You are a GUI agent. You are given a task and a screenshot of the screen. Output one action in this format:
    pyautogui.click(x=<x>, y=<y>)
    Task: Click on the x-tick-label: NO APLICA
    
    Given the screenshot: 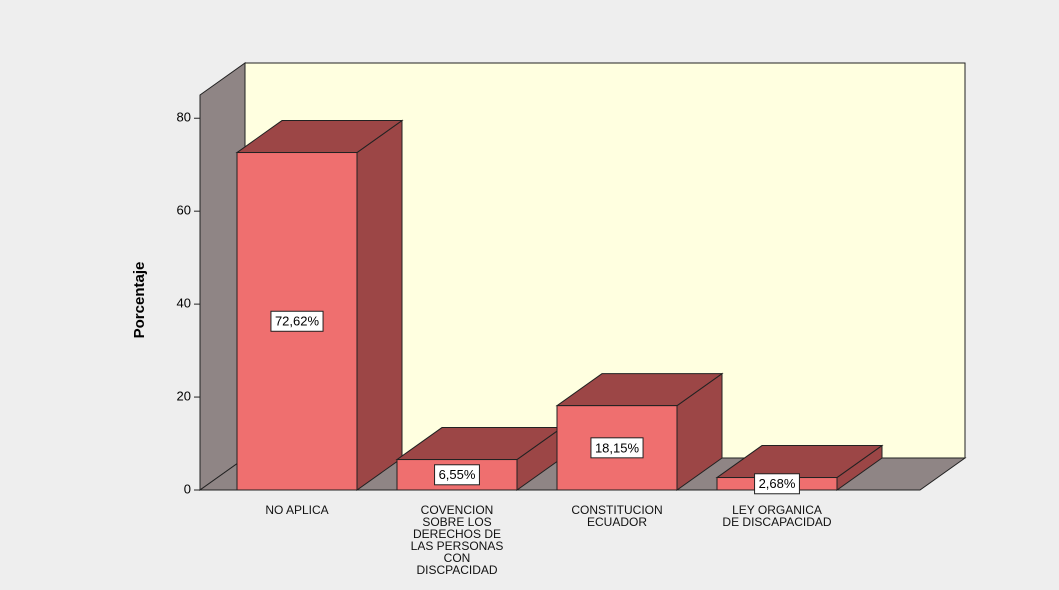 What is the action you would take?
    pyautogui.click(x=297, y=510)
    